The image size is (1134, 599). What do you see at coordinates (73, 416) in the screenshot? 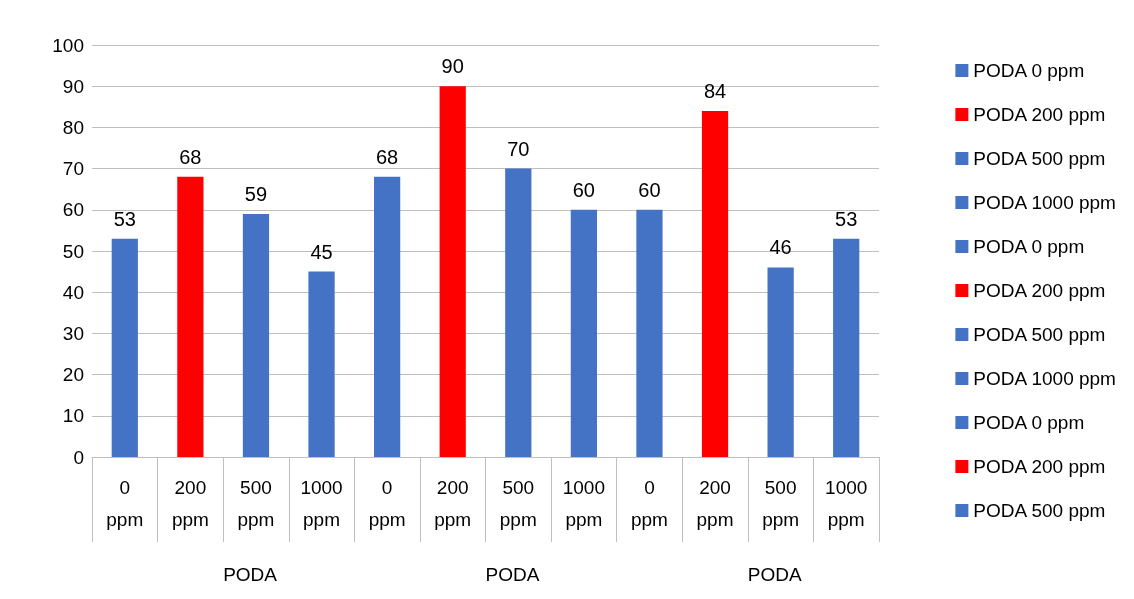
I see `y-tick-label: 10` at bounding box center [73, 416].